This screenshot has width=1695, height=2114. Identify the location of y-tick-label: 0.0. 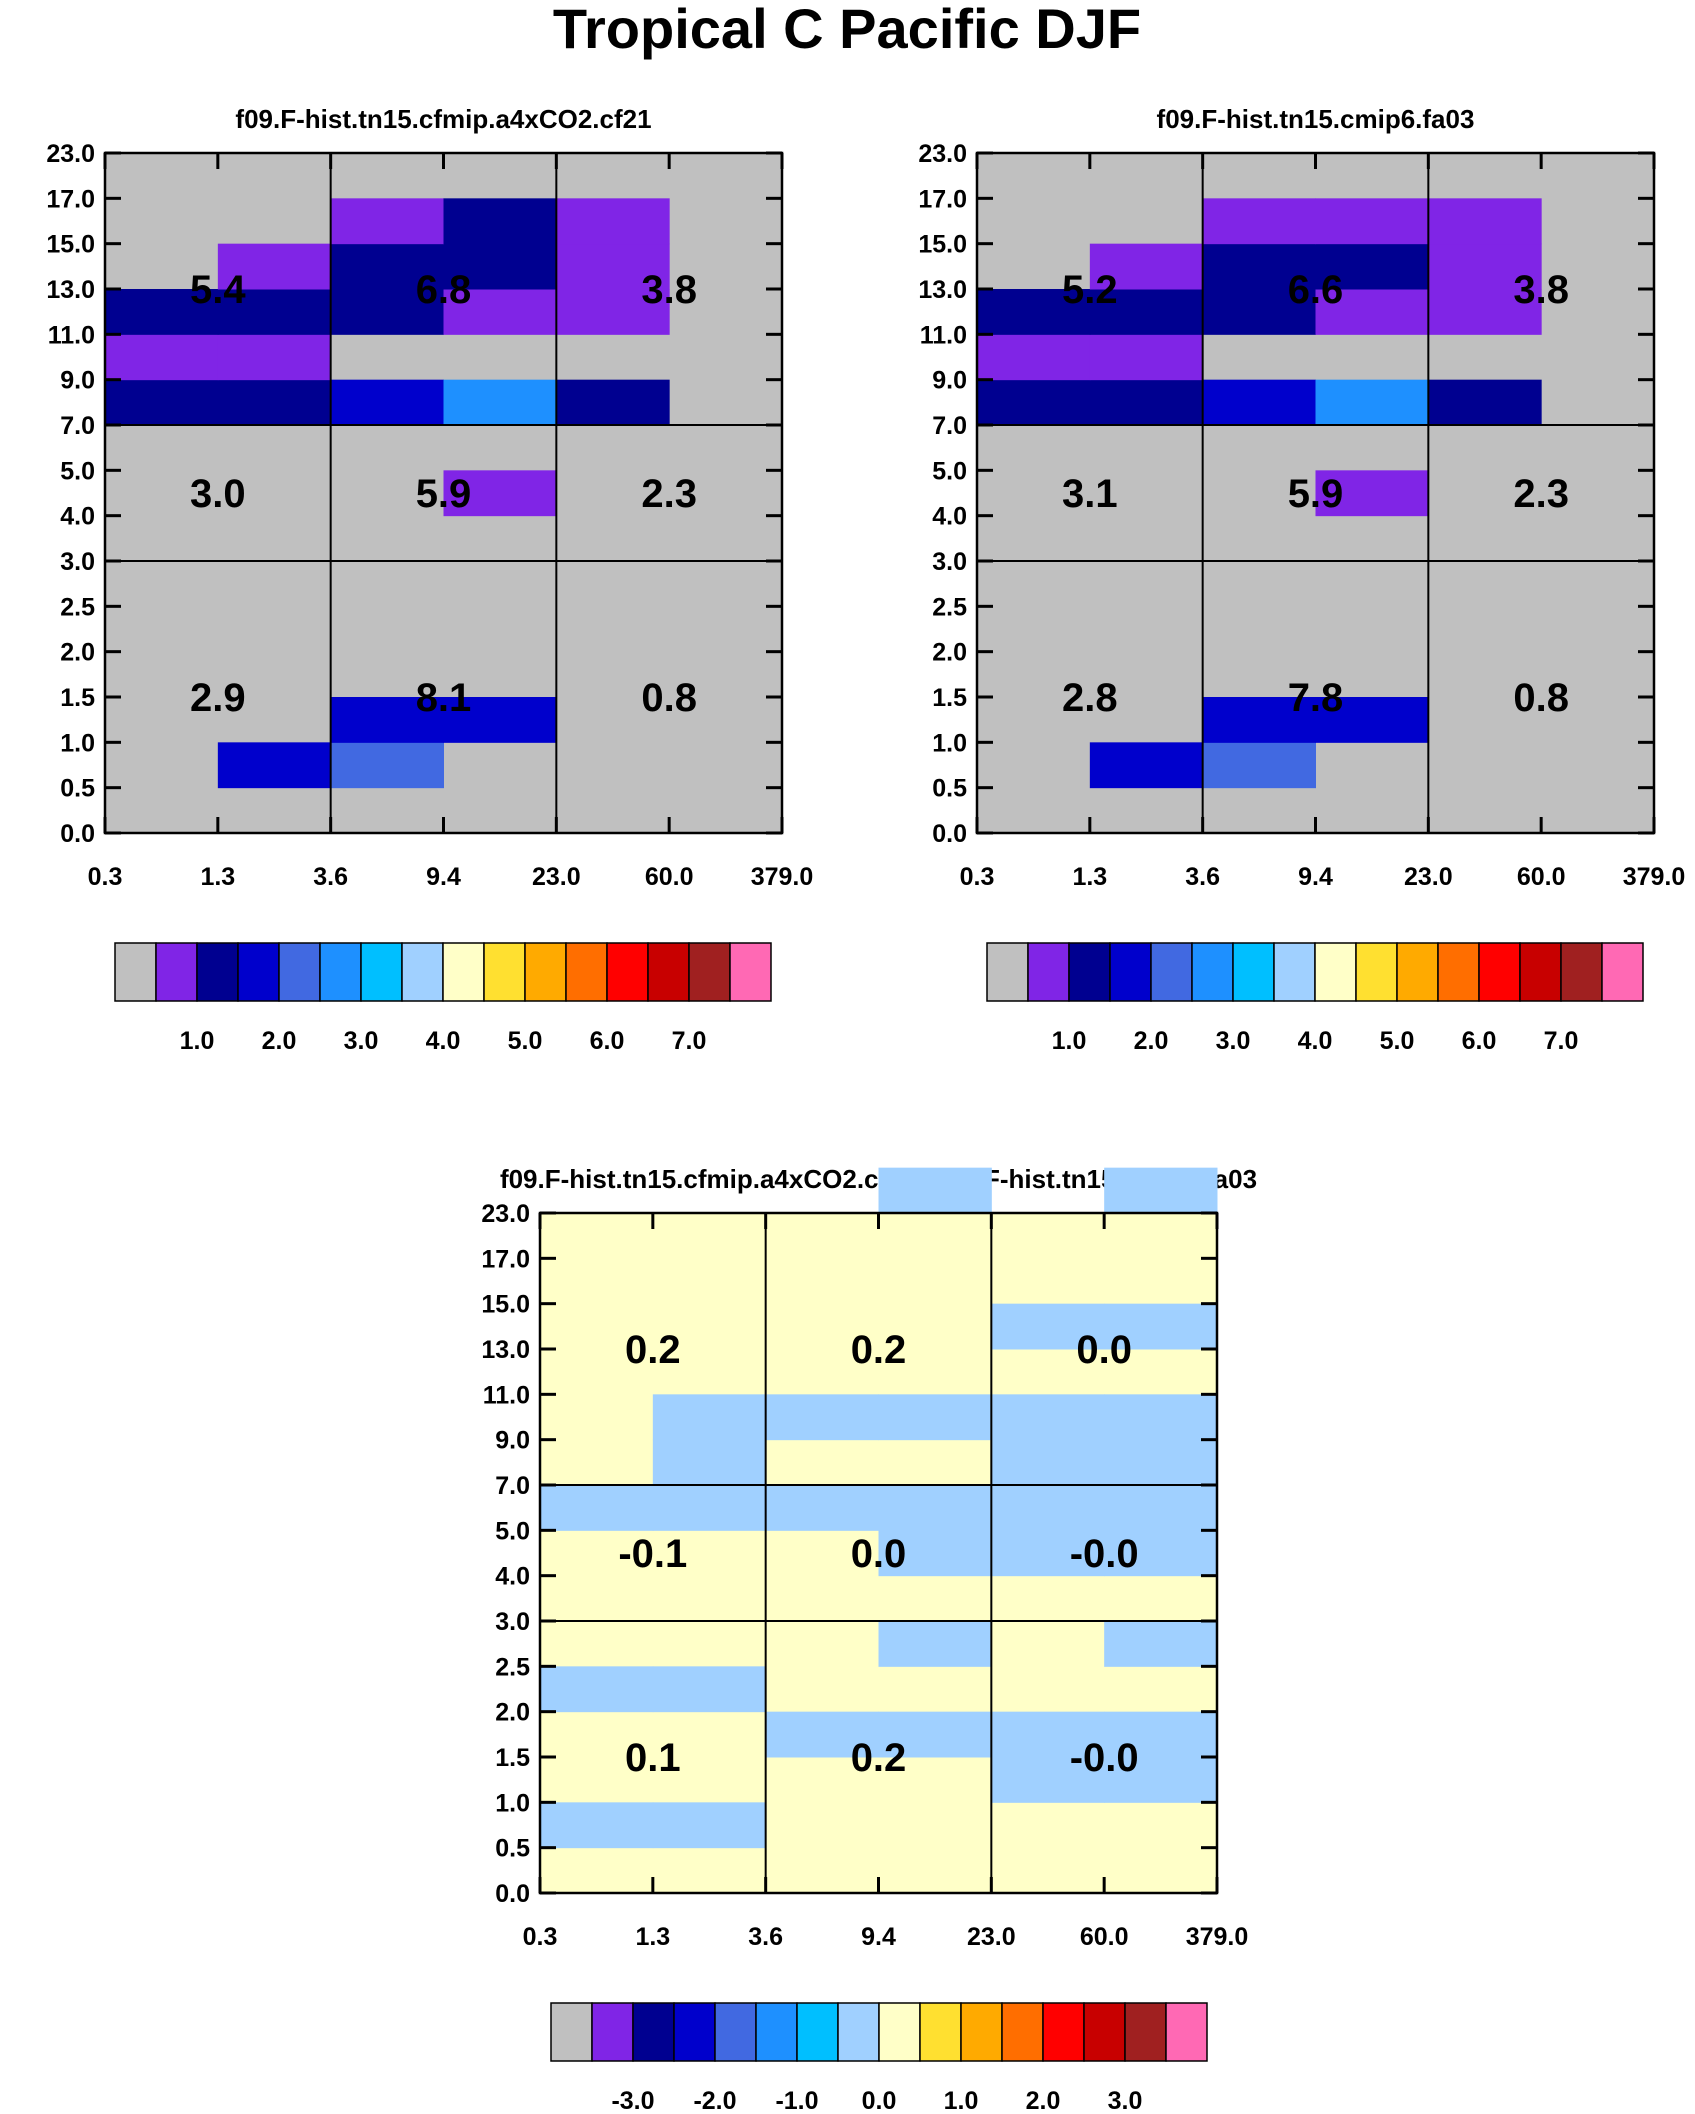
(77, 834).